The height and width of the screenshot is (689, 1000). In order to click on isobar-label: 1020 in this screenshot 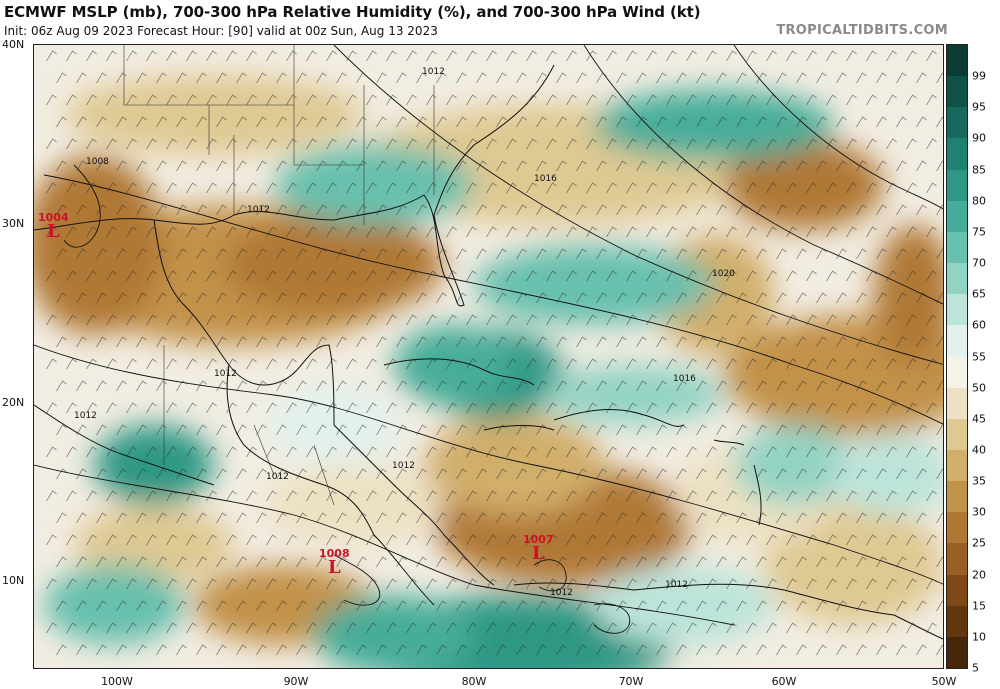, I will do `click(723, 274)`.